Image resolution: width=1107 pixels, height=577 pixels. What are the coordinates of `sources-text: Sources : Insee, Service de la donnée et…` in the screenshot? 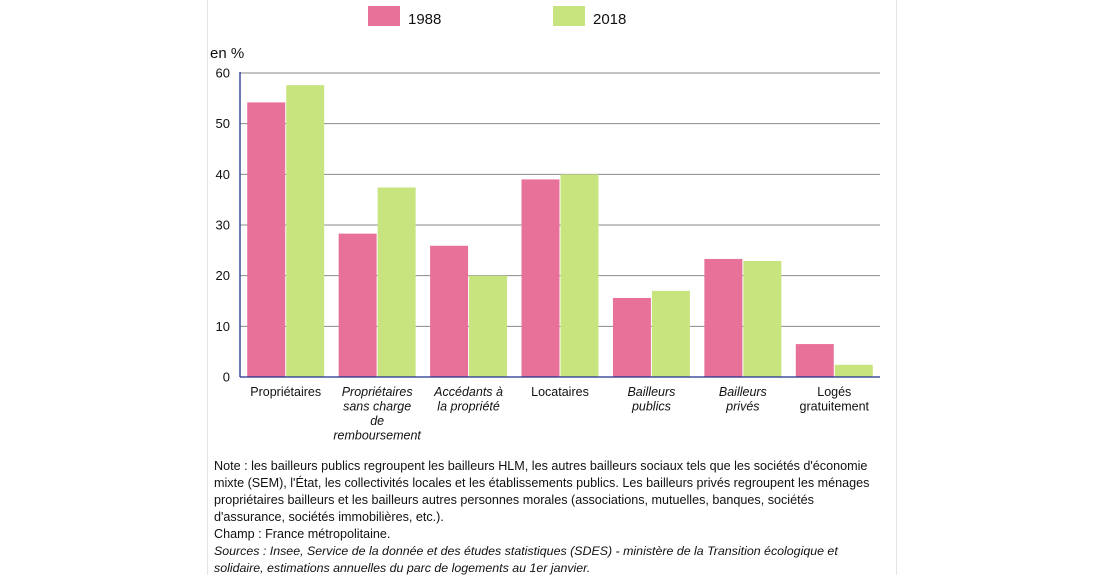 It's located at (526, 559).